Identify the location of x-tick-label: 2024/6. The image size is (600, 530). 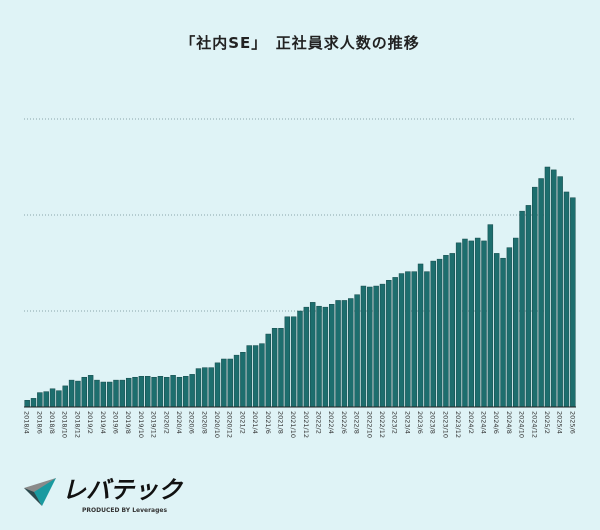
(496, 422).